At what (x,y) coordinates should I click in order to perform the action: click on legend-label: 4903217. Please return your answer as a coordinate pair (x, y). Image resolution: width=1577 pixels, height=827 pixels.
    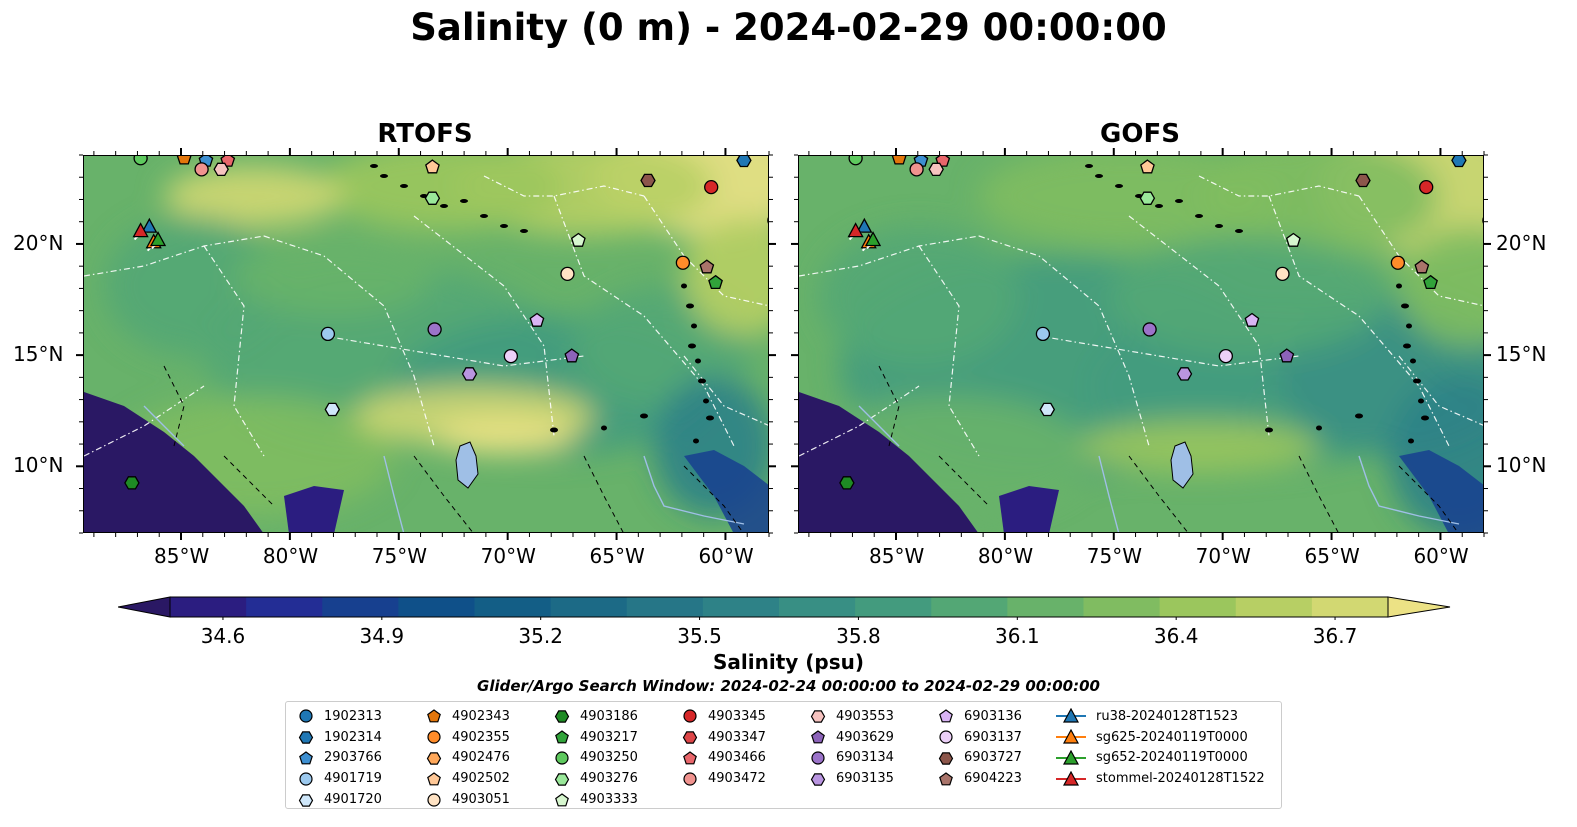
    Looking at the image, I should click on (609, 737).